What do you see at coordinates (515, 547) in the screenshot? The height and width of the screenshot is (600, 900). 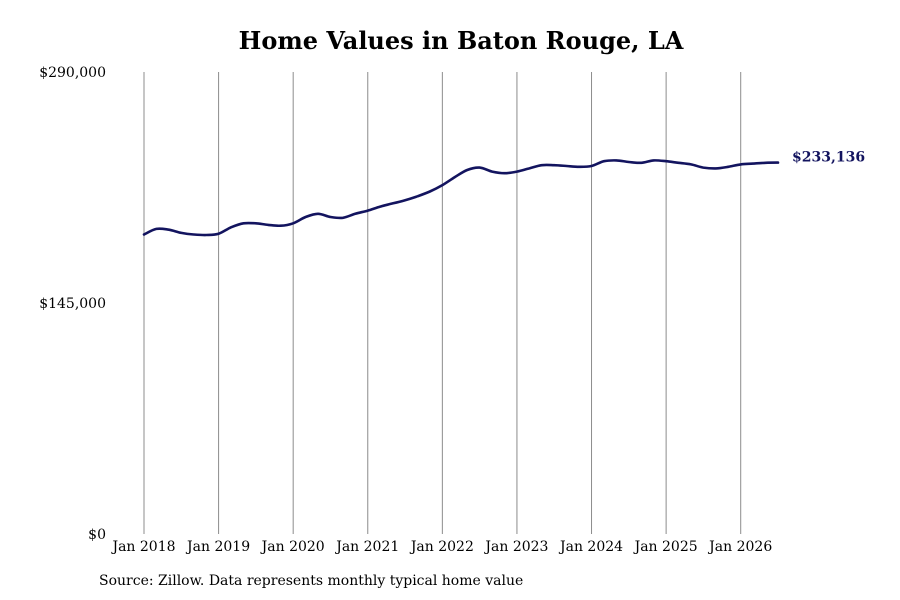 I see `x-tick-label: Jan 2023` at bounding box center [515, 547].